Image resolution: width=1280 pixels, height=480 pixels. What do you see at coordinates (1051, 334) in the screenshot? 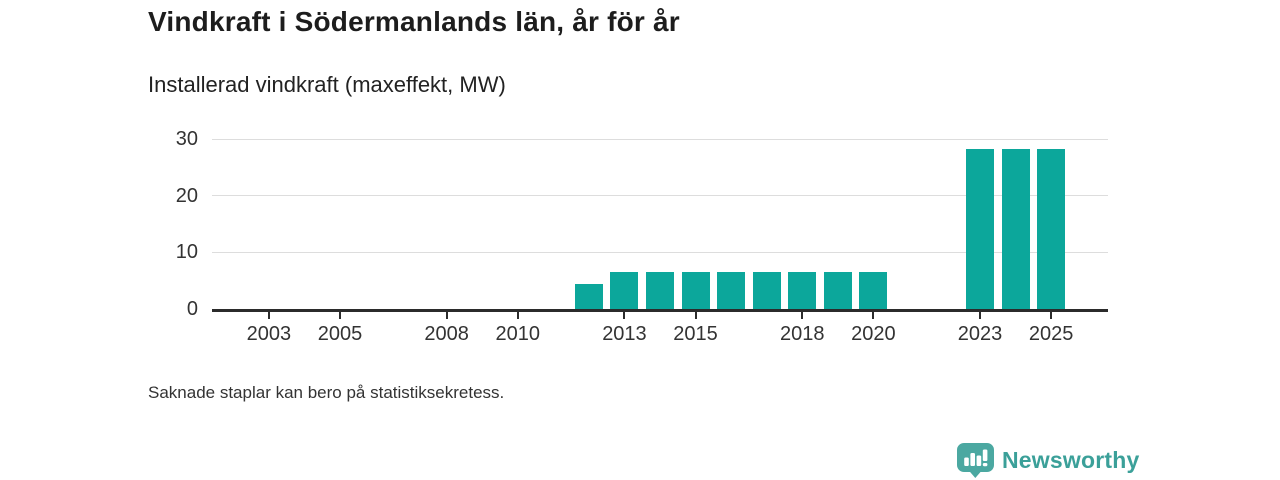
I see `x-axis-tick-label: 2025` at bounding box center [1051, 334].